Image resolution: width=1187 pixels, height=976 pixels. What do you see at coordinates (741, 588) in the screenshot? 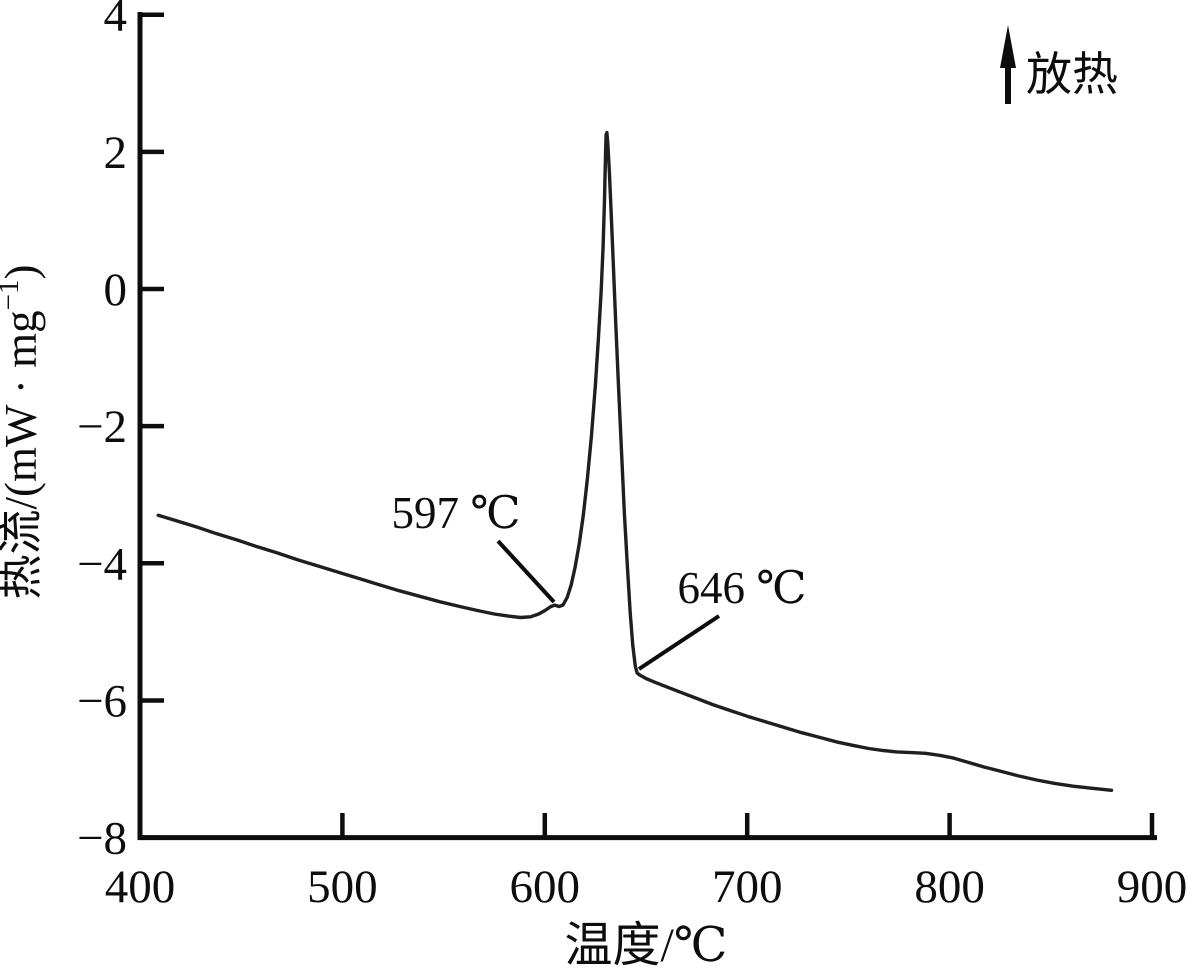
I see `annotation-646: 646 ℃` at bounding box center [741, 588].